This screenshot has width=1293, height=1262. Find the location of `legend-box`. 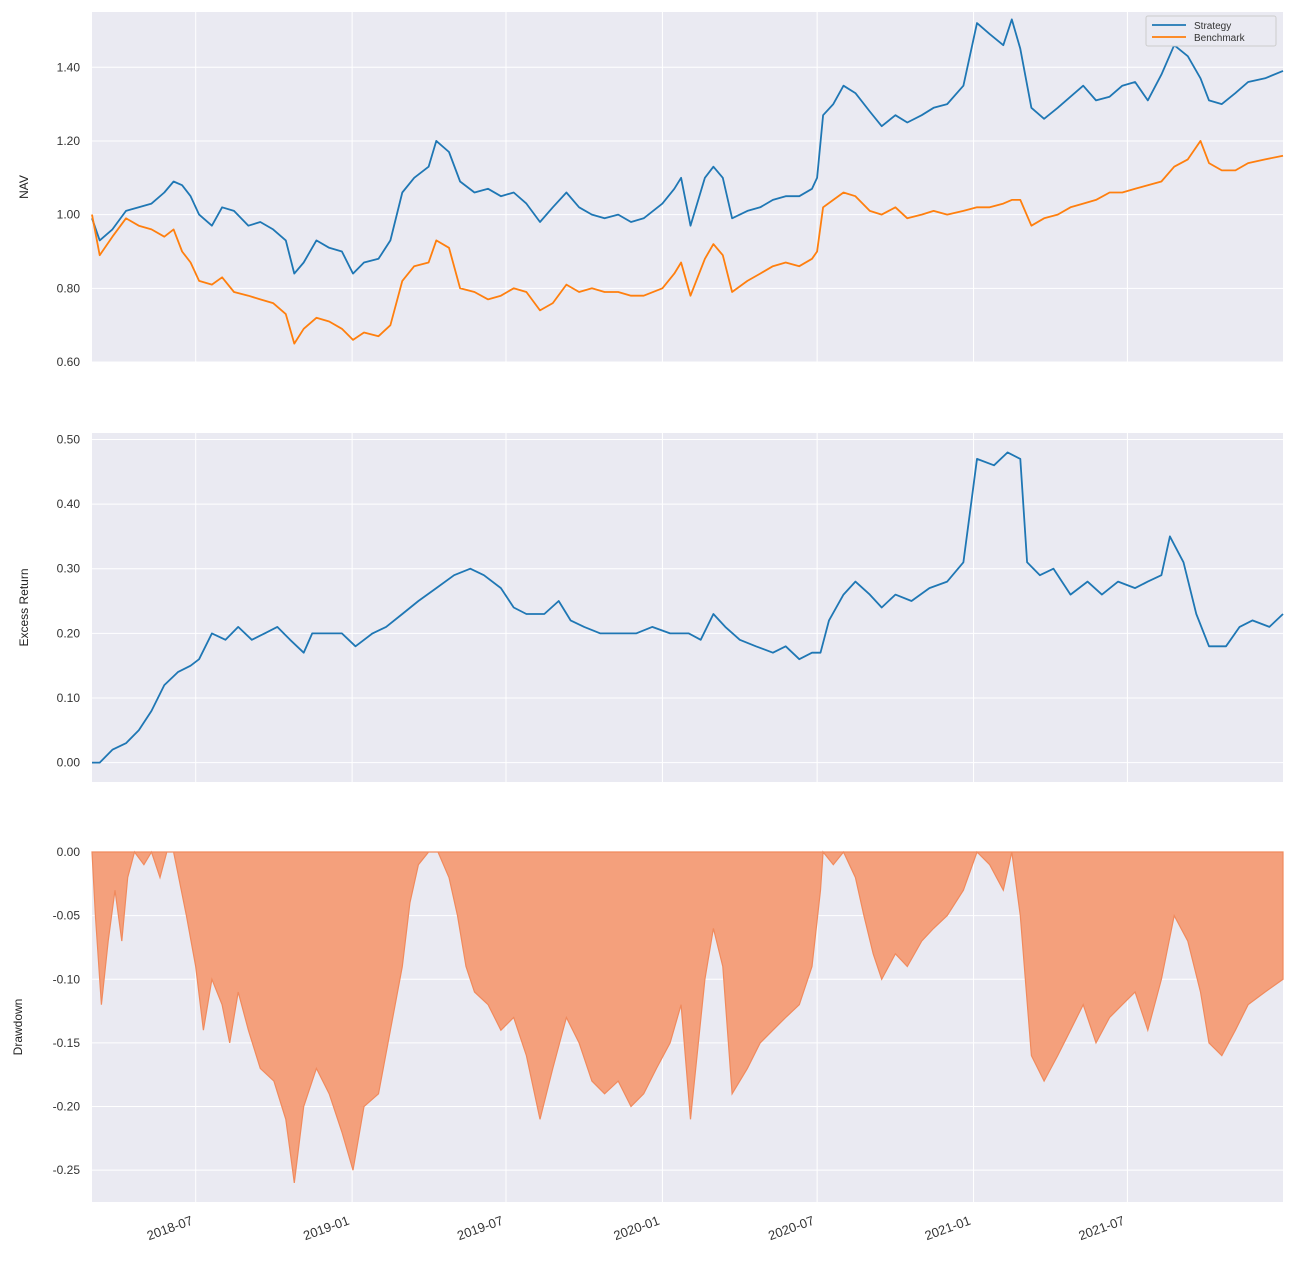

legend-box is located at coordinates (1211, 31).